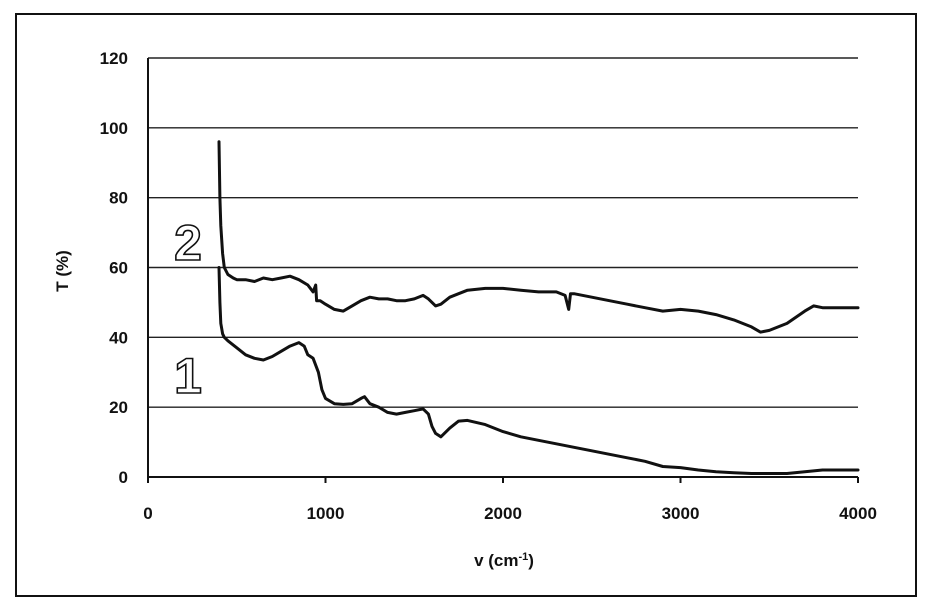 The height and width of the screenshot is (607, 935). What do you see at coordinates (496, 560) in the screenshot?
I see `x-axis-label-main: v (cm` at bounding box center [496, 560].